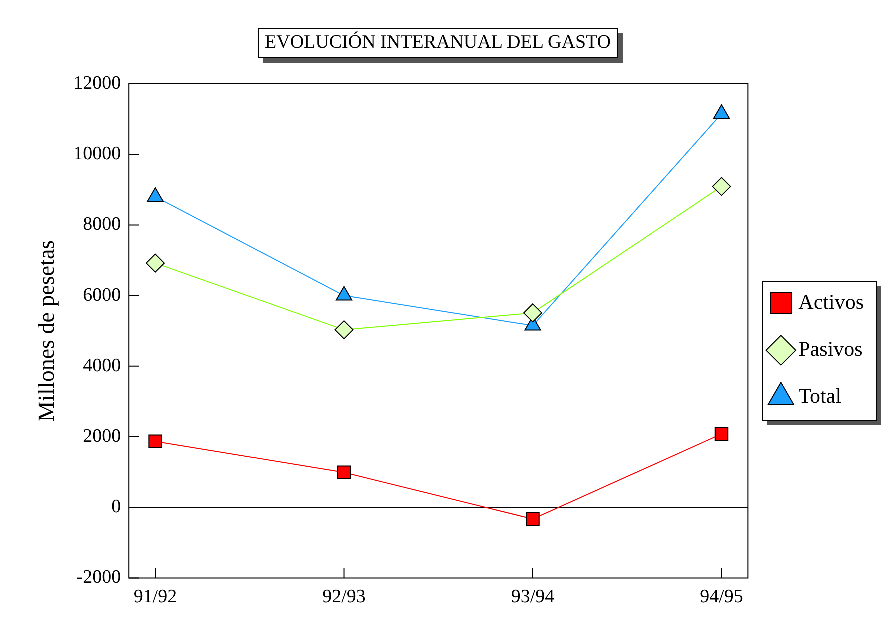  What do you see at coordinates (102, 225) in the screenshot?
I see `y-tick-label: 8000` at bounding box center [102, 225].